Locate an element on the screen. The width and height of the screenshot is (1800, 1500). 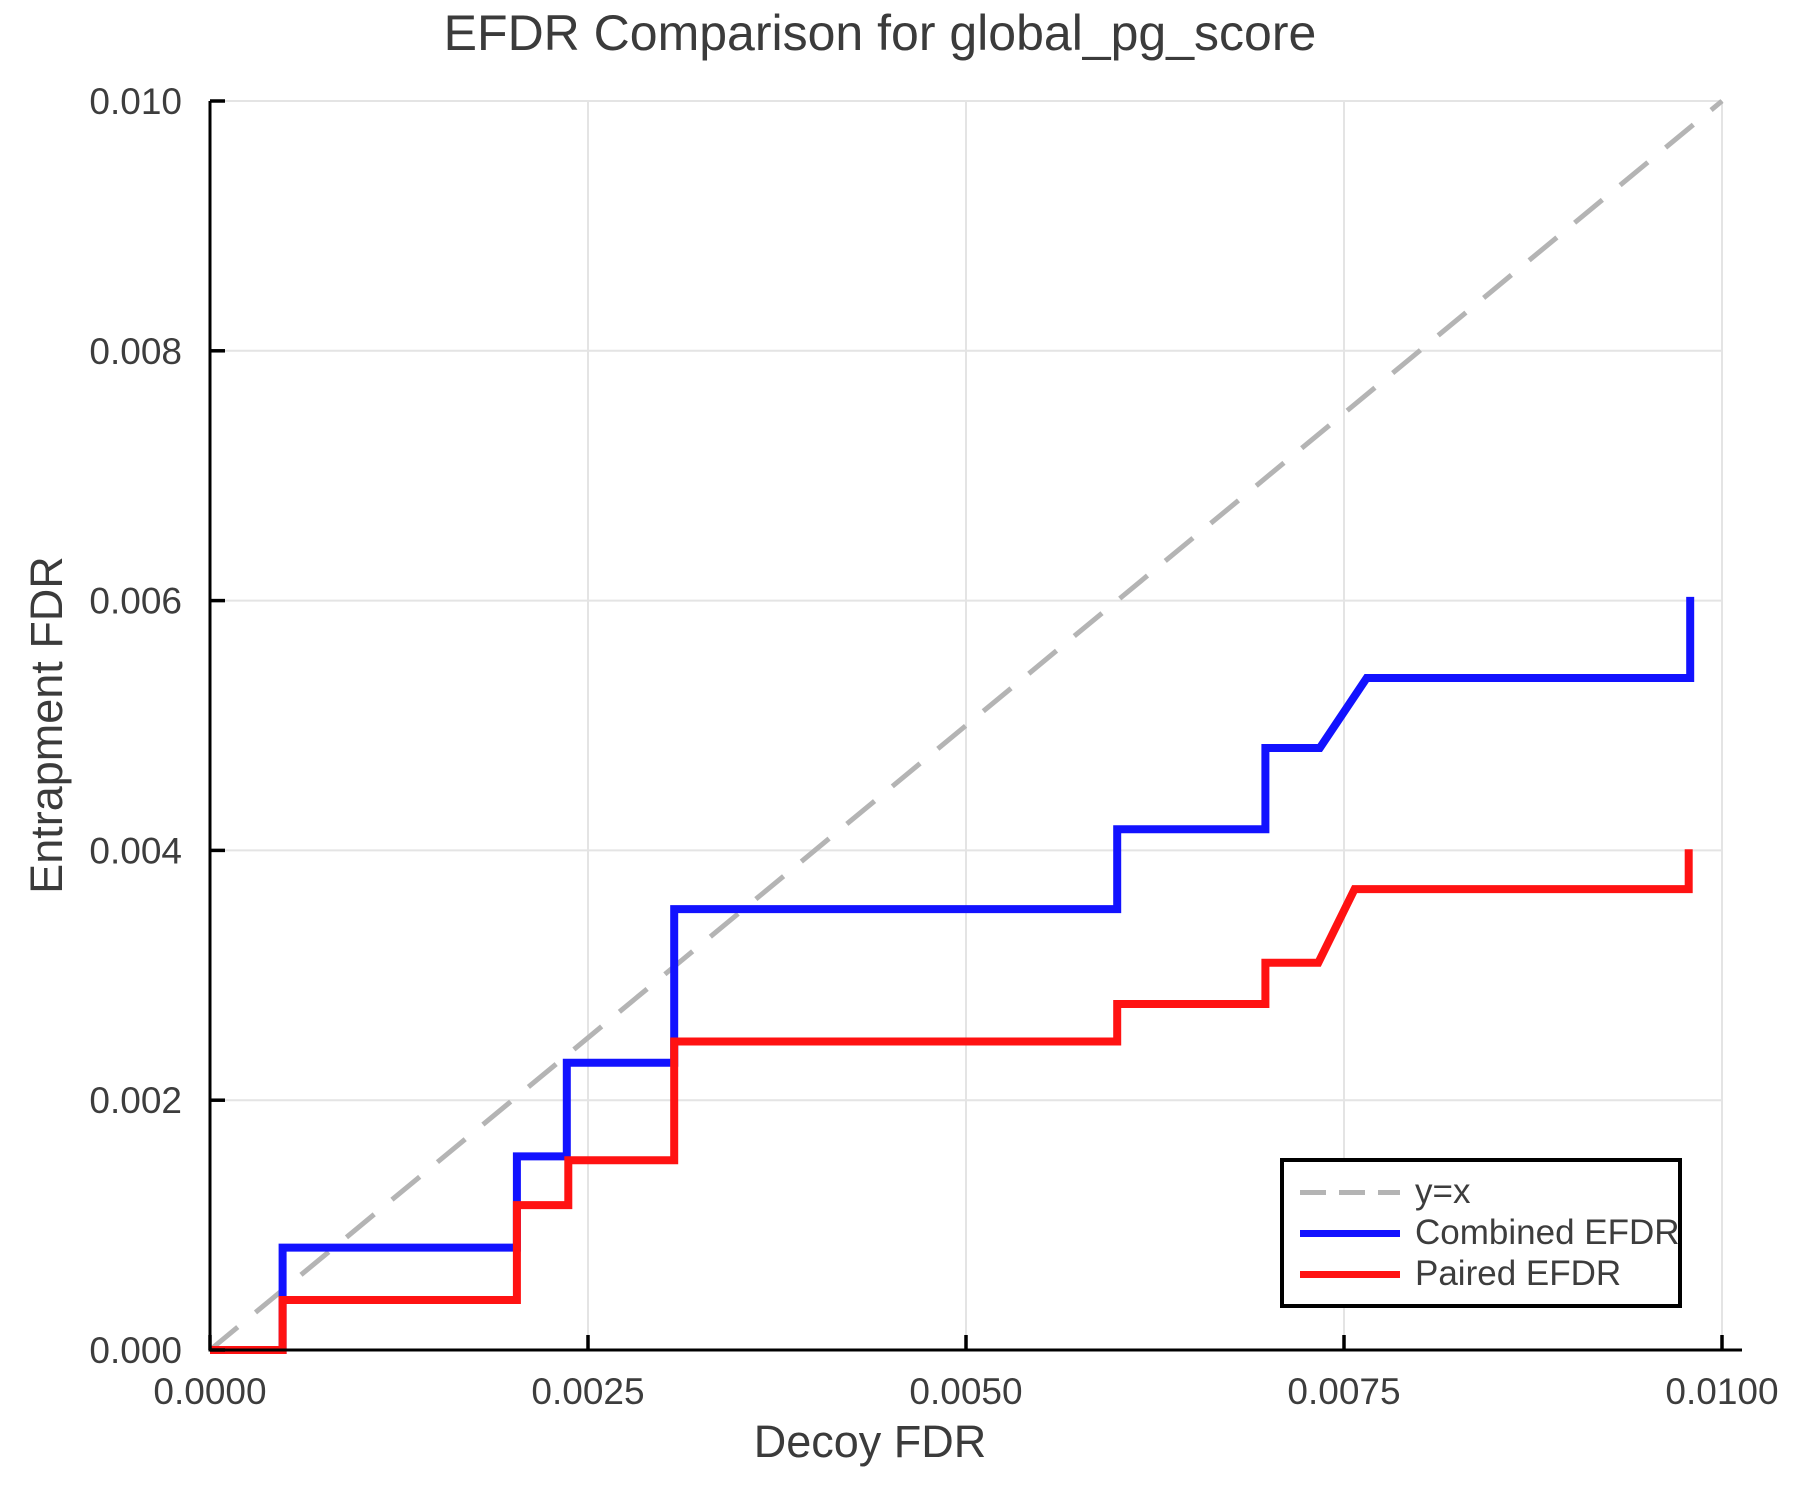
legend-label-combined: Combined EFDR is located at coordinates (1547, 1232).